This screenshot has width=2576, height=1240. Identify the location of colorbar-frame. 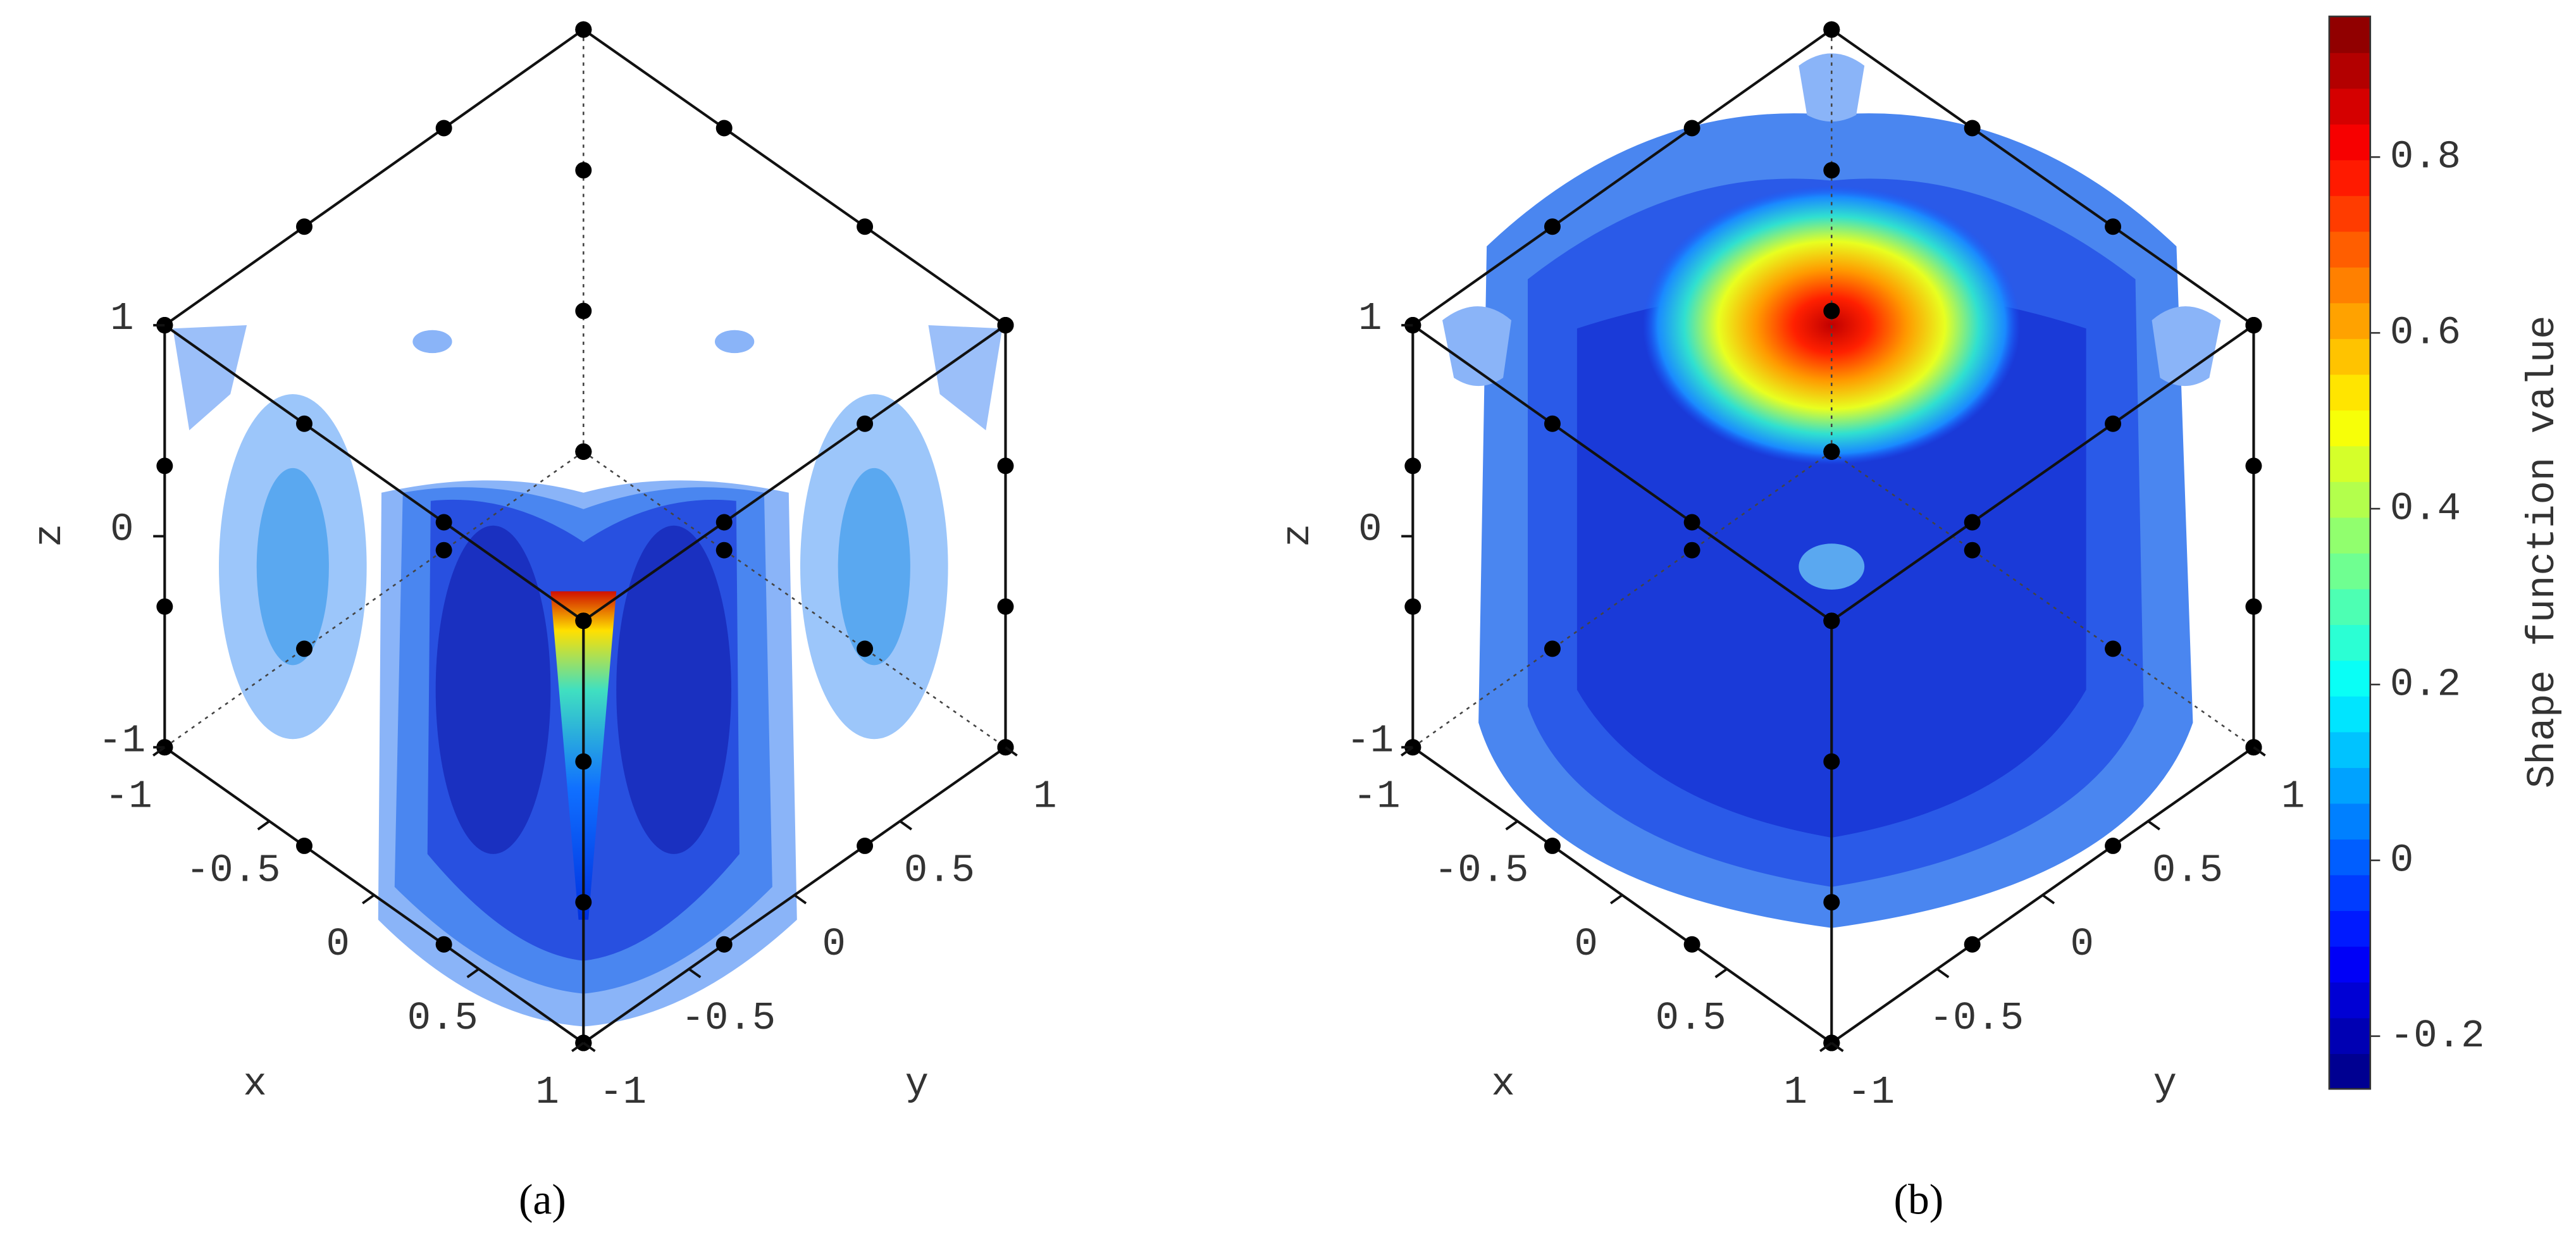
(2350, 552).